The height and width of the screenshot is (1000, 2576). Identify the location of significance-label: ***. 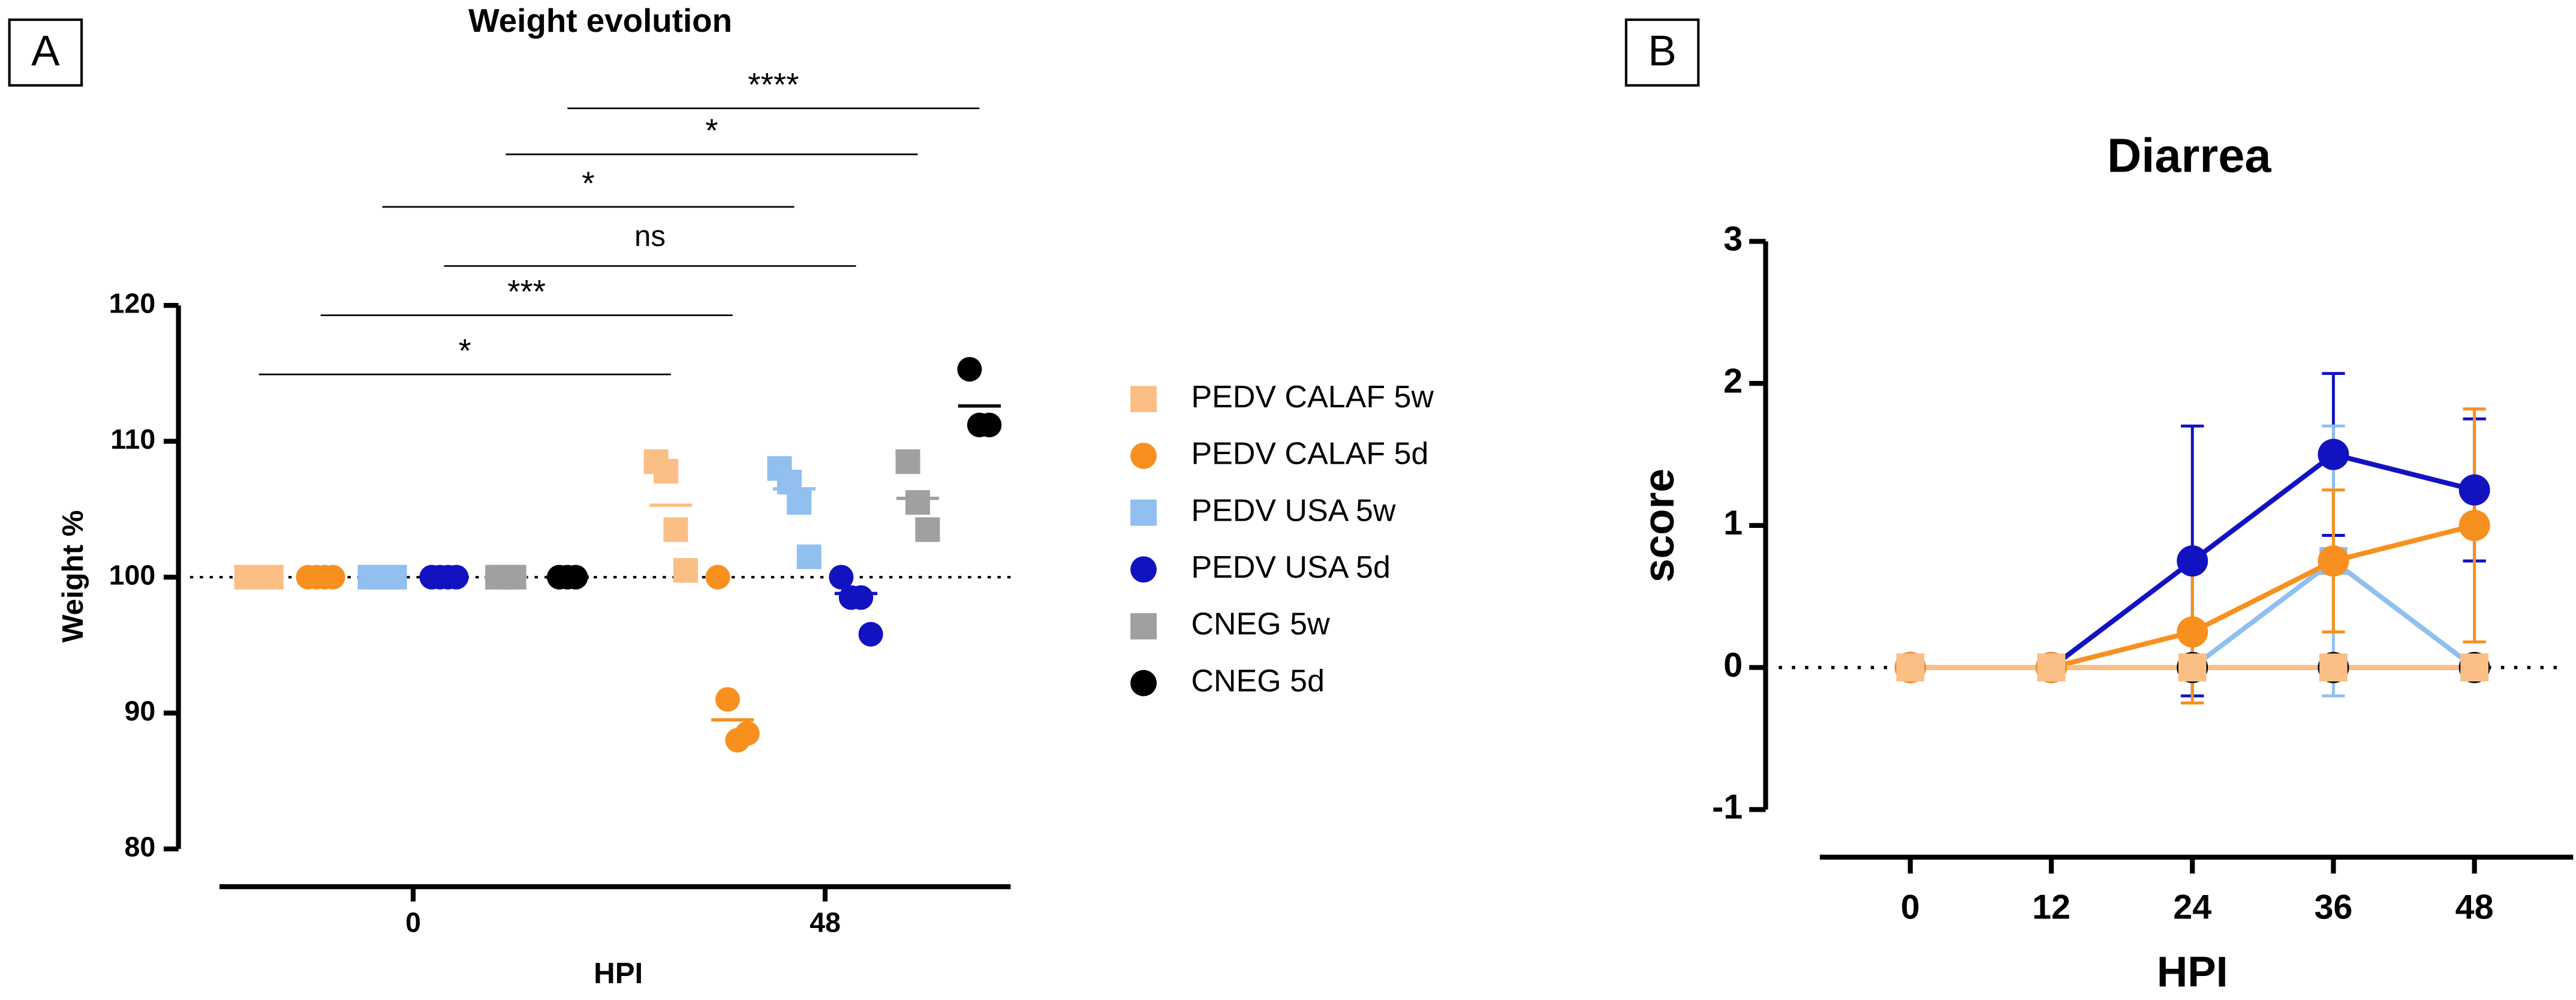
(526, 291).